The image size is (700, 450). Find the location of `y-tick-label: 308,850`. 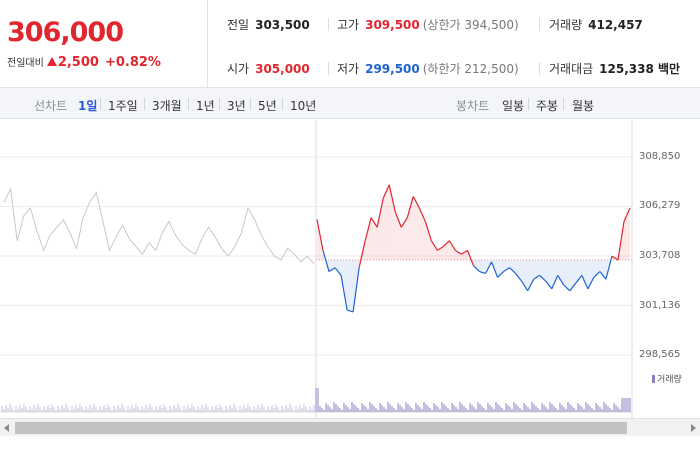

y-tick-label: 308,850 is located at coordinates (660, 156).